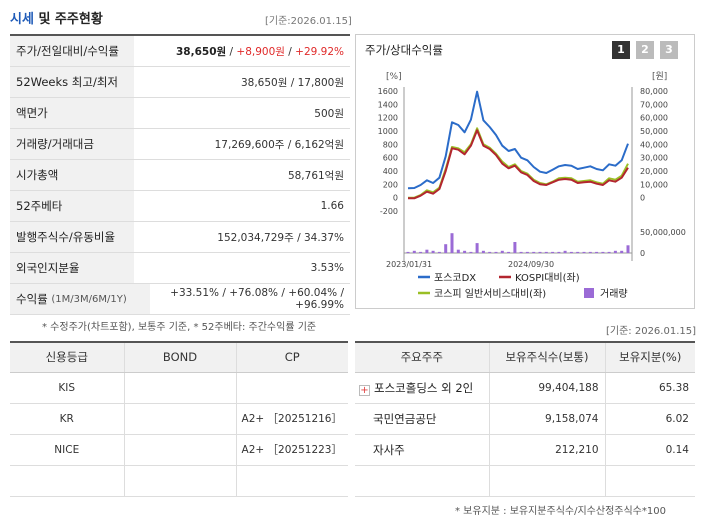 Image resolution: width=701 pixels, height=518 pixels. Describe the element at coordinates (315, 175) in the screenshot. I see `summary-value: 58,761억원` at that location.